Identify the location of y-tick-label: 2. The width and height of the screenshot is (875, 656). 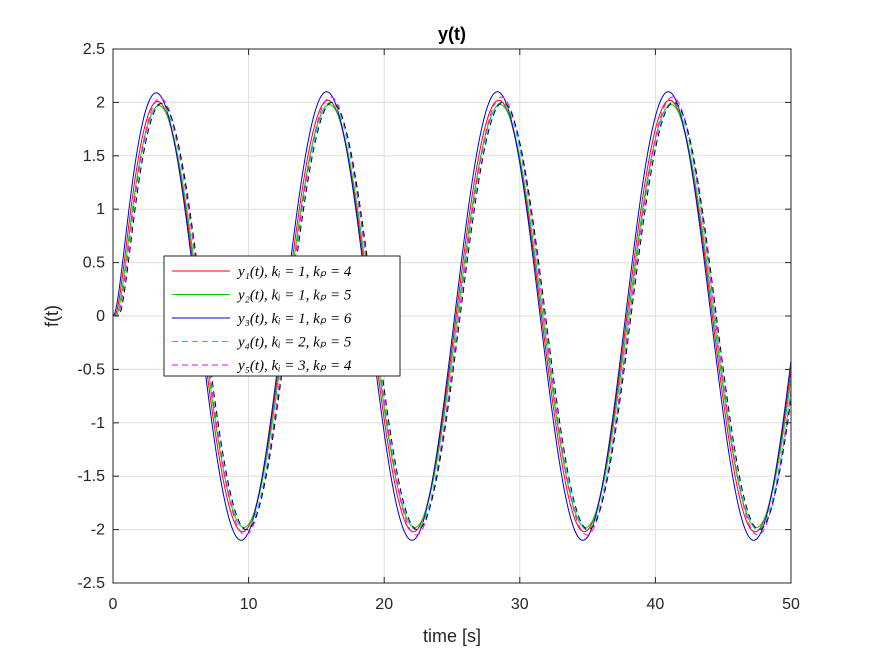
(100, 102).